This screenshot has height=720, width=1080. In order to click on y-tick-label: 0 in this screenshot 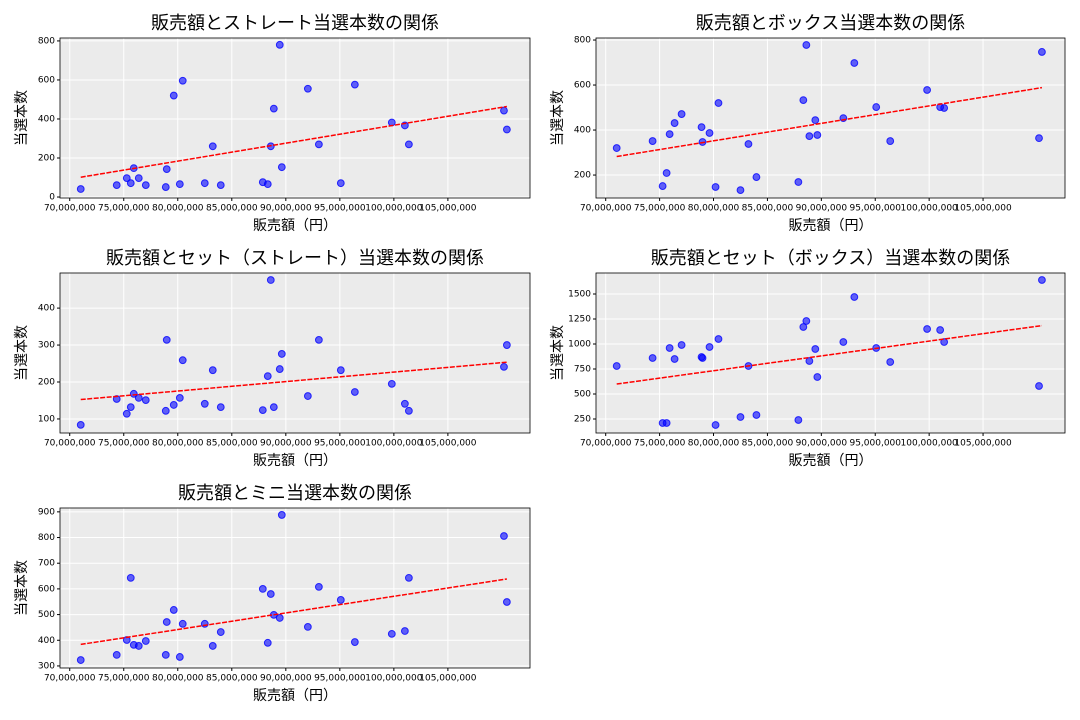, I will do `click(52, 198)`.